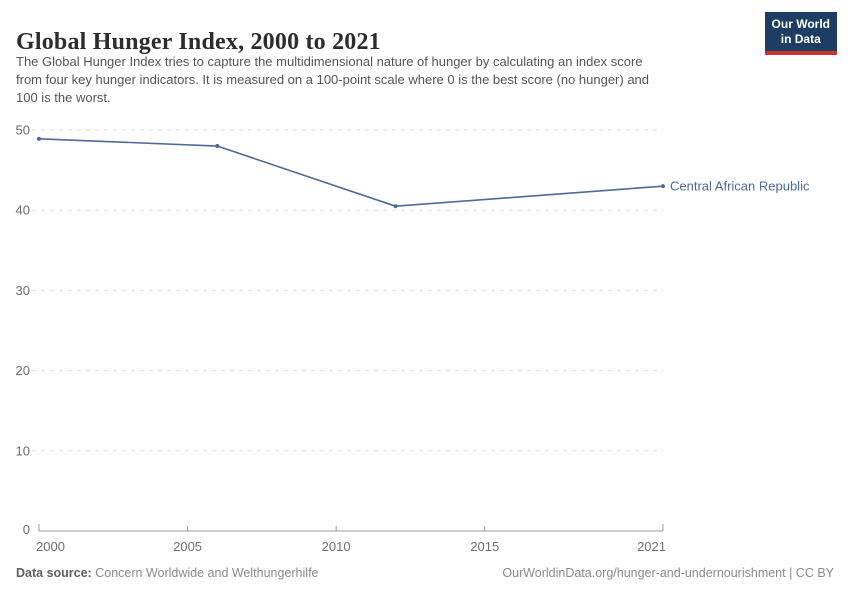  I want to click on data-source-label: Data source:, so click(54, 573).